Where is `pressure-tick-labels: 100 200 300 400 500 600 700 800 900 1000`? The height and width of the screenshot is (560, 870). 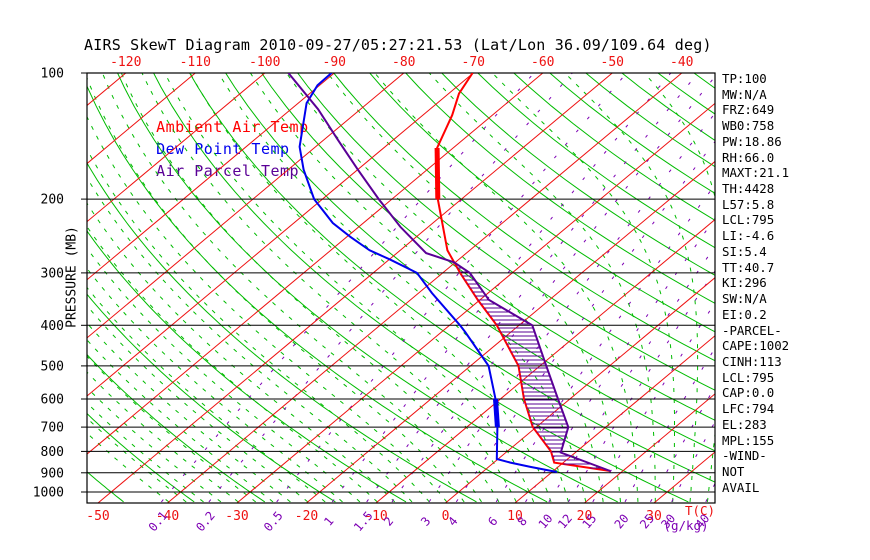
pressure-tick-labels: 100 200 300 400 500 600 700 800 900 1000 is located at coordinates (48, 284).